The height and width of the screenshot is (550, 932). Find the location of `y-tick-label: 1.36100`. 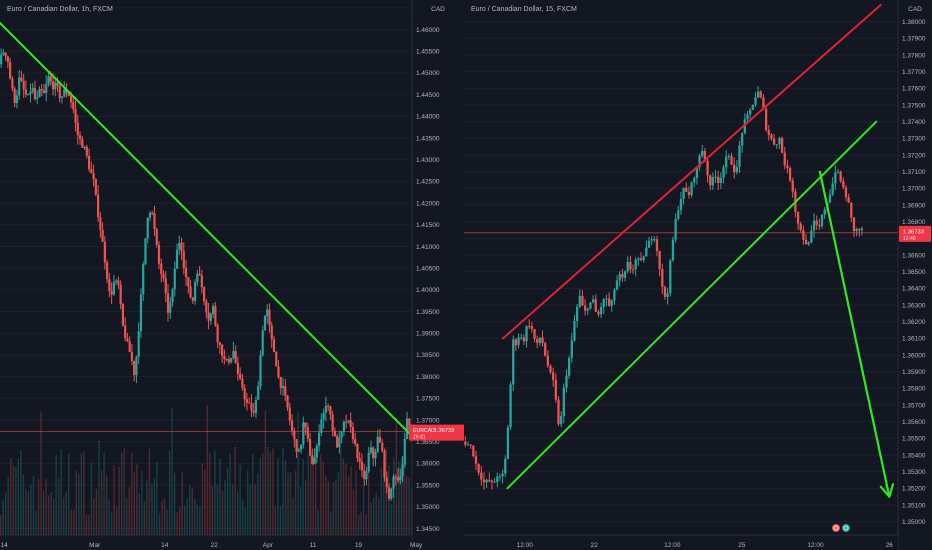

y-tick-label: 1.36100 is located at coordinates (914, 339).